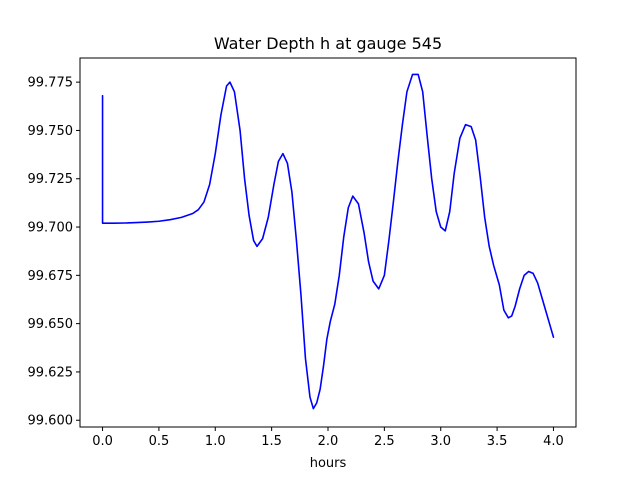  I want to click on y-tick-label: 99.625, so click(51, 372).